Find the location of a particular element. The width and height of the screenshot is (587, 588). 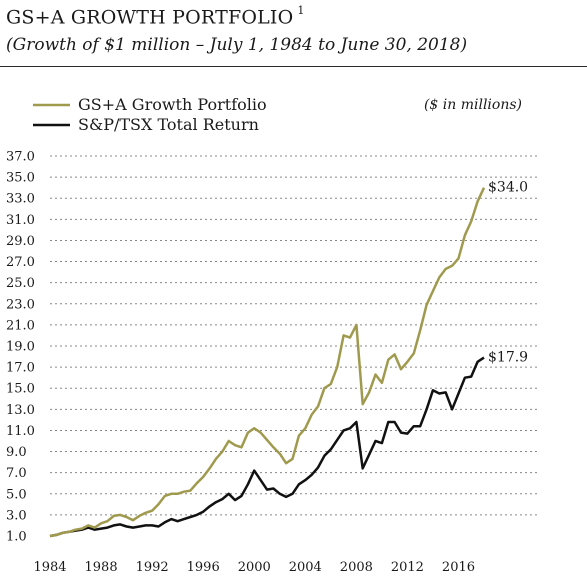

y-tick-label: 7.0 is located at coordinates (16, 473).